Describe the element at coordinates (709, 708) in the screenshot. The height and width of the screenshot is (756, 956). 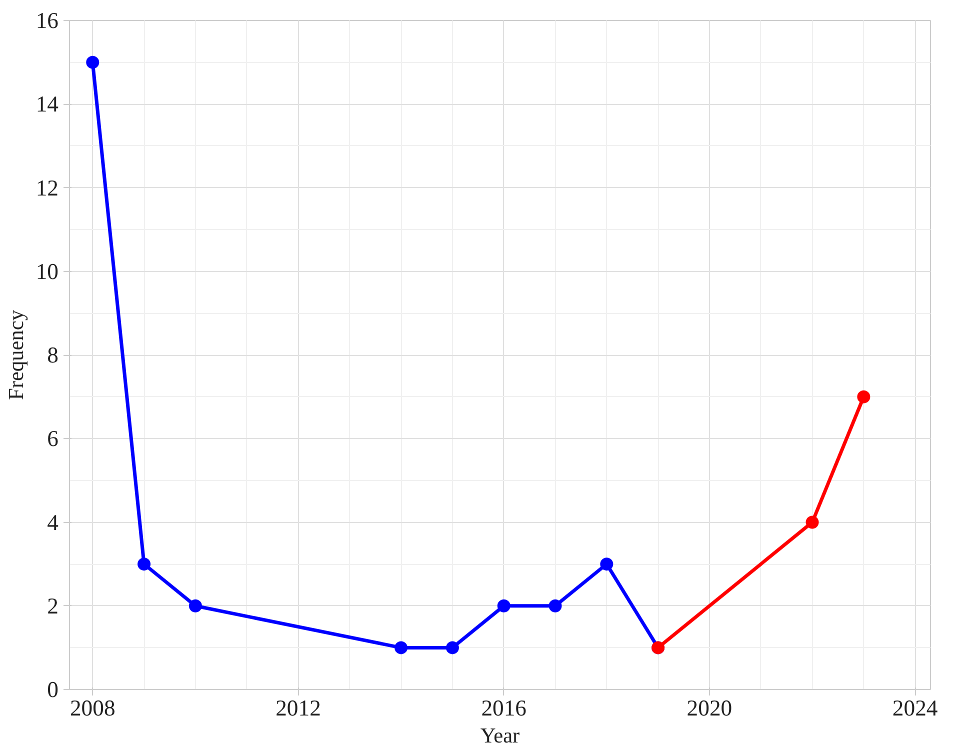
I see `x-tick-label: 2020` at that location.